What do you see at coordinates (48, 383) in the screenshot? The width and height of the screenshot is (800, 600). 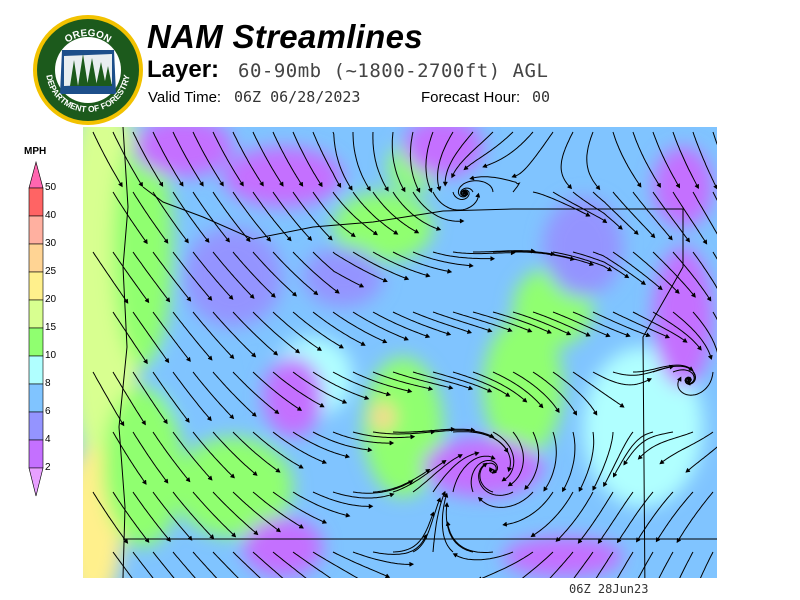 I see `colorbar-tick-label: 8` at bounding box center [48, 383].